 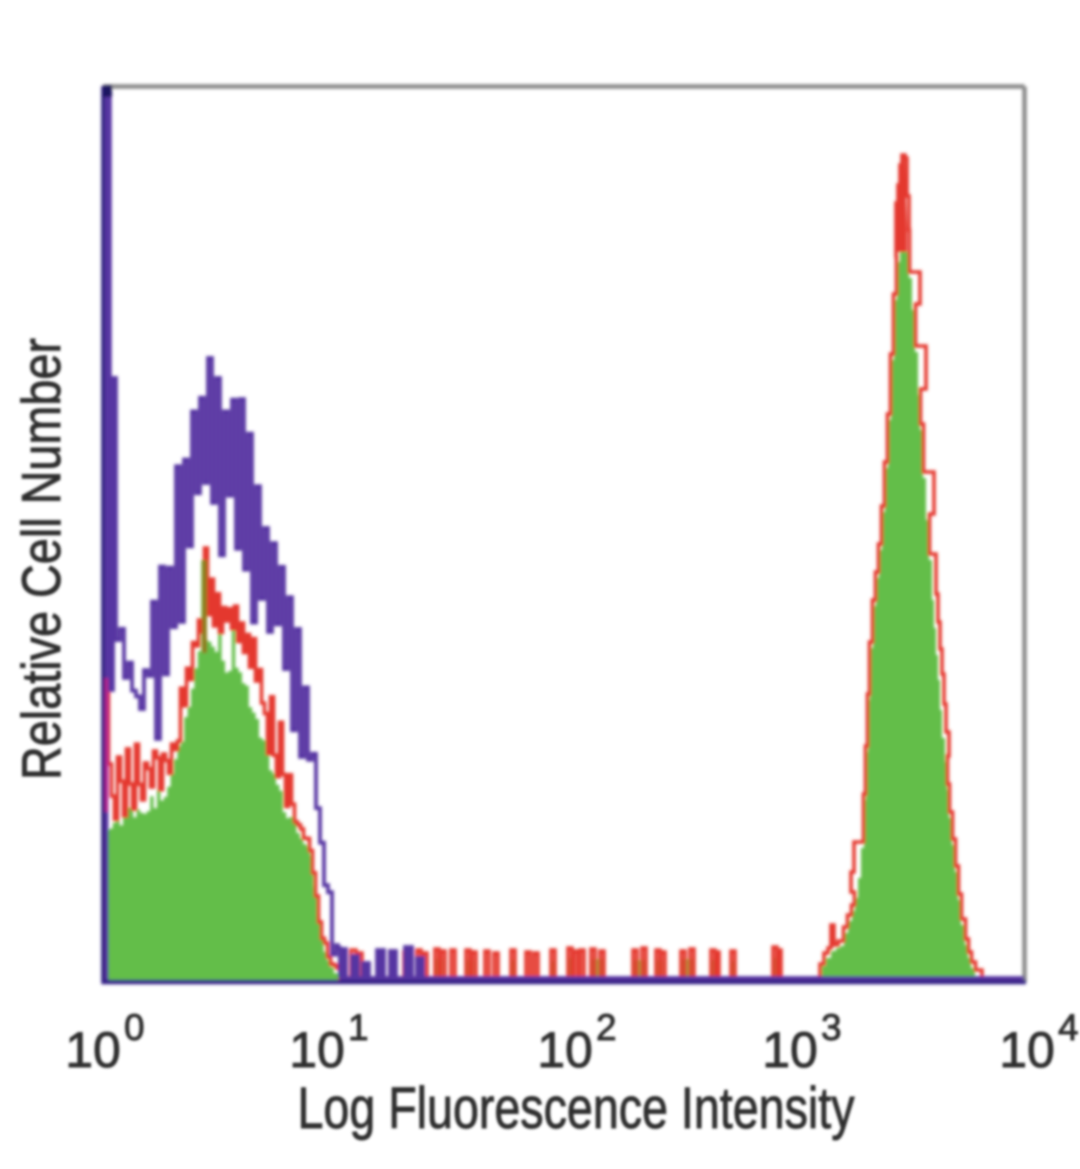 I want to click on svg-text: Relative Cell Number, so click(x=41, y=559).